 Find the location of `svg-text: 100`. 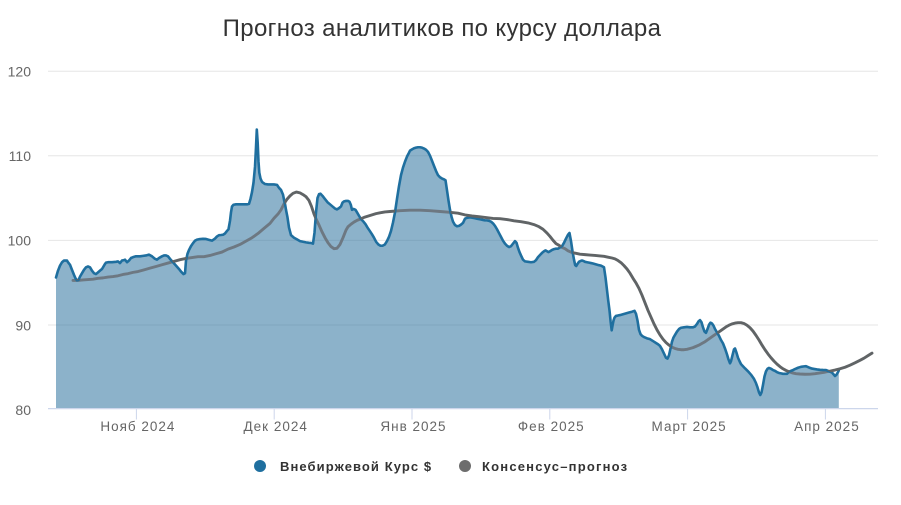

svg-text: 100 is located at coordinates (20, 241).